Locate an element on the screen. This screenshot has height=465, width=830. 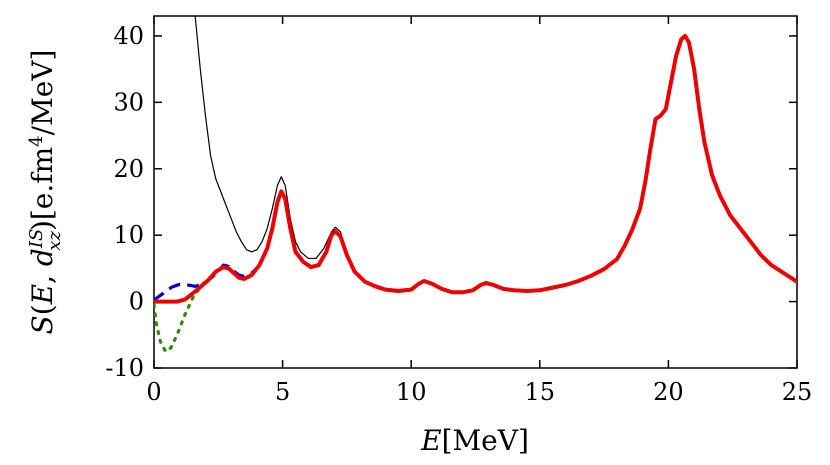
x-tick-label: 15 is located at coordinates (540, 392).